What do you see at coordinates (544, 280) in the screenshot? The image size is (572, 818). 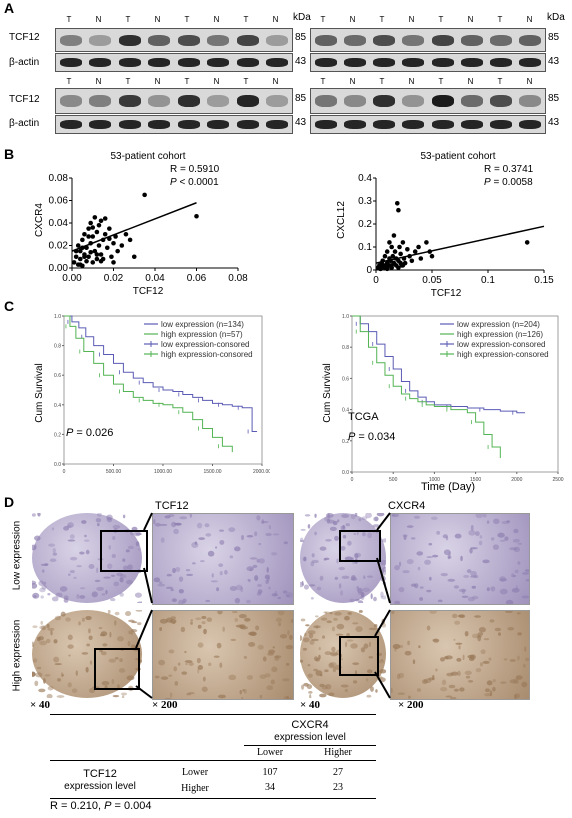 I see `x-tick-label: 0.15` at bounding box center [544, 280].